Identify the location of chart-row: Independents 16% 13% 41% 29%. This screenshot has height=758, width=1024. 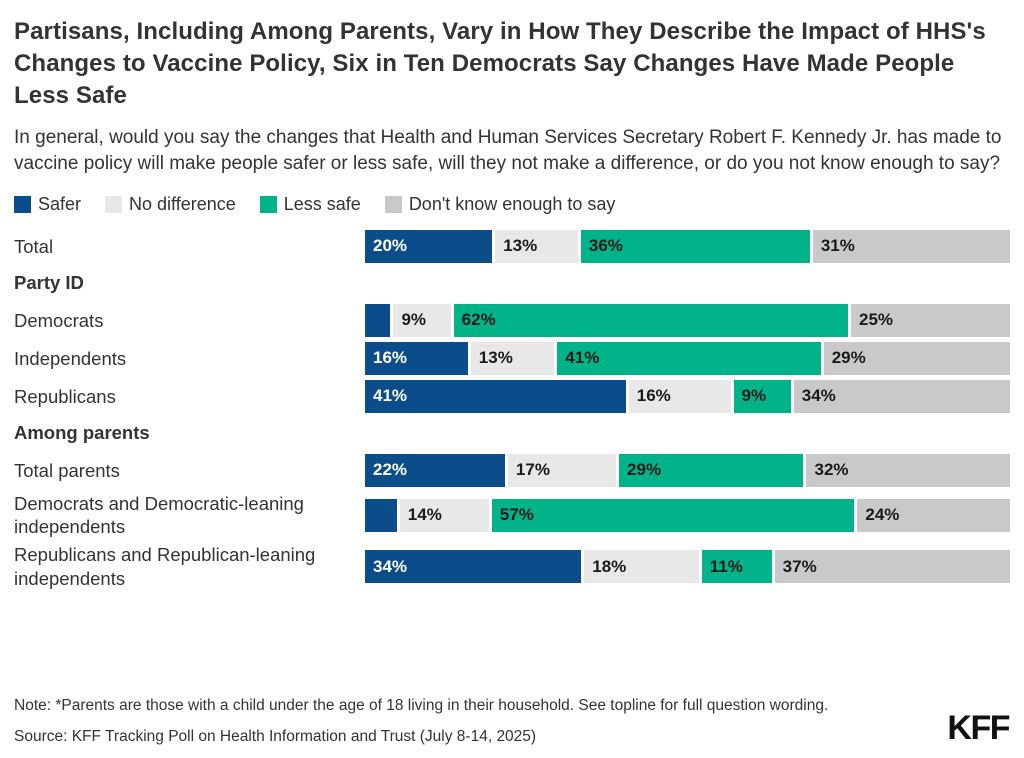
(512, 358).